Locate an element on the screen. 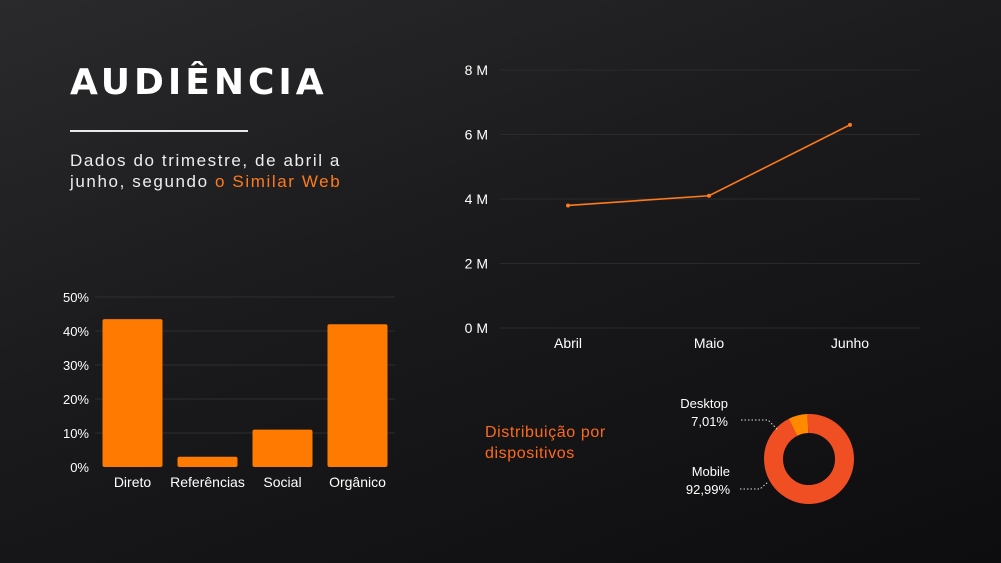 The height and width of the screenshot is (563, 1001). line-y-tick: 6 M is located at coordinates (476, 135).